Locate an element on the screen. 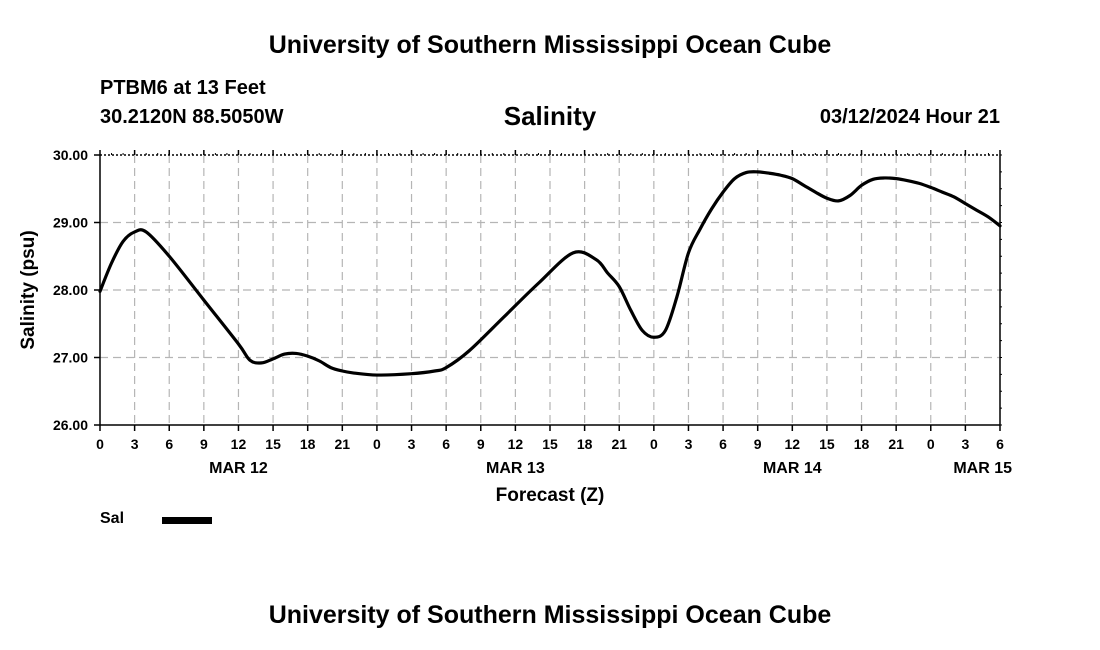  y-tick-label: 28.00 is located at coordinates (70, 290).